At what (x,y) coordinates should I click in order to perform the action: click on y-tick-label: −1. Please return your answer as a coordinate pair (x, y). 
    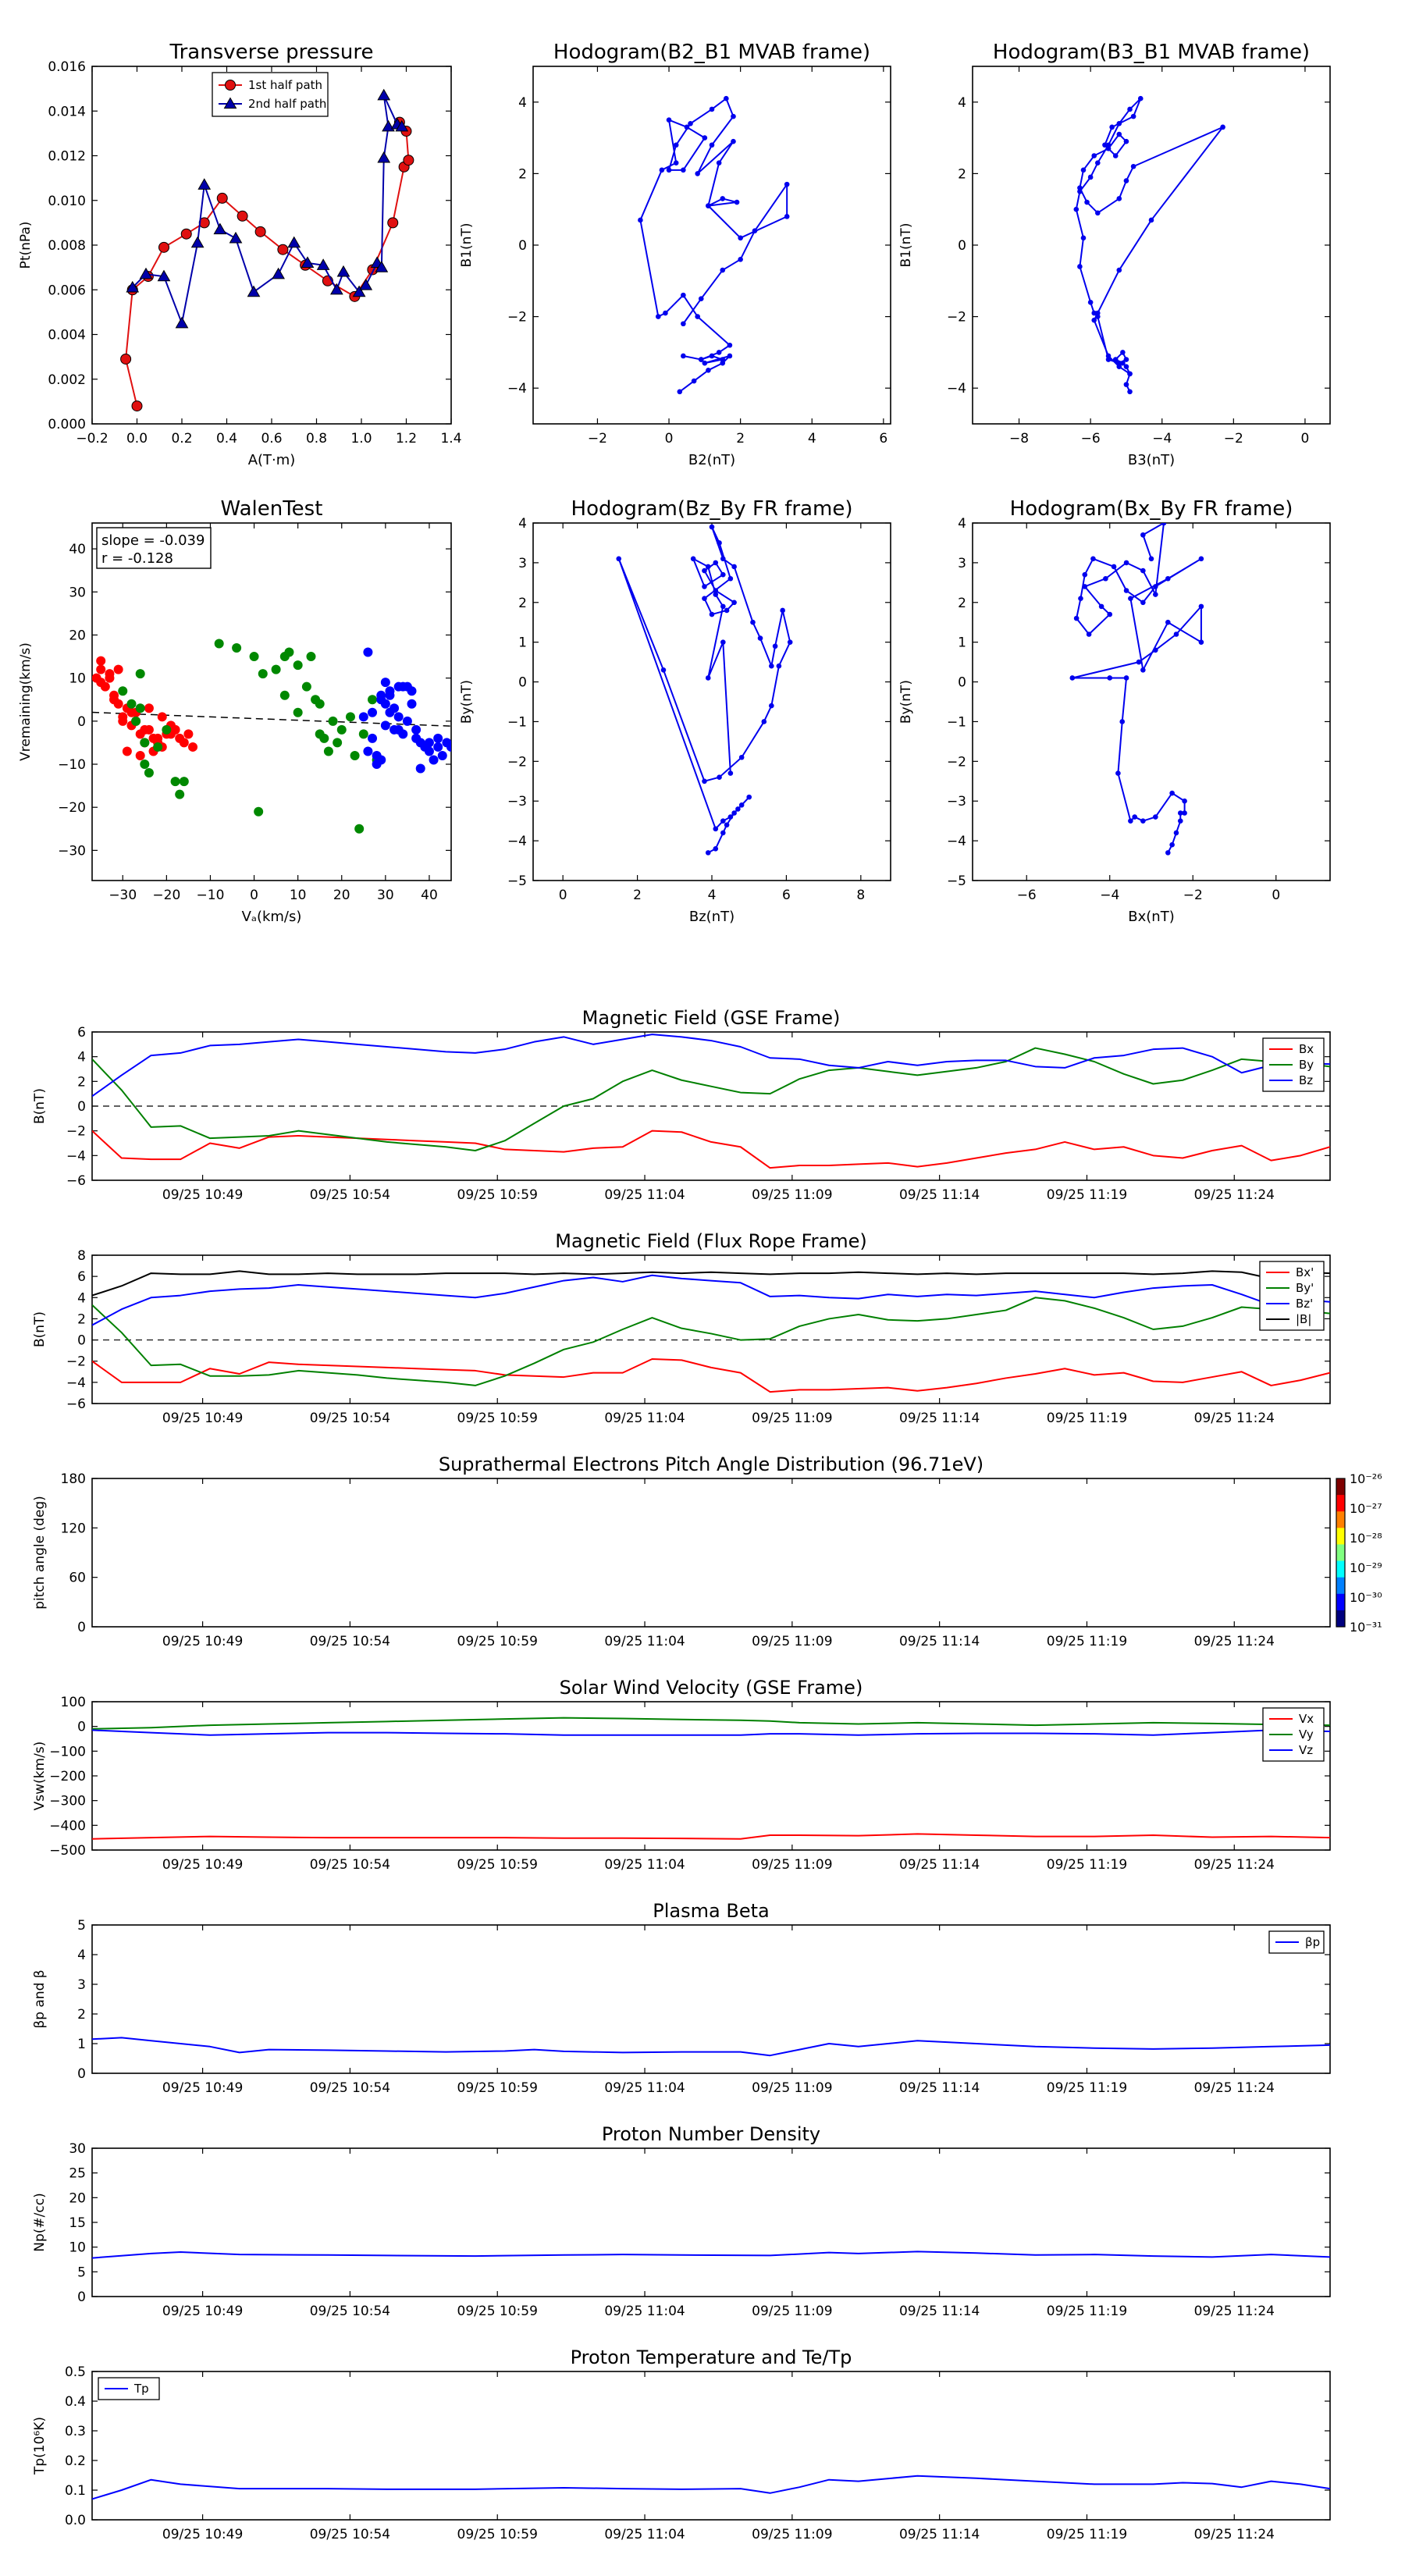
    Looking at the image, I should click on (517, 722).